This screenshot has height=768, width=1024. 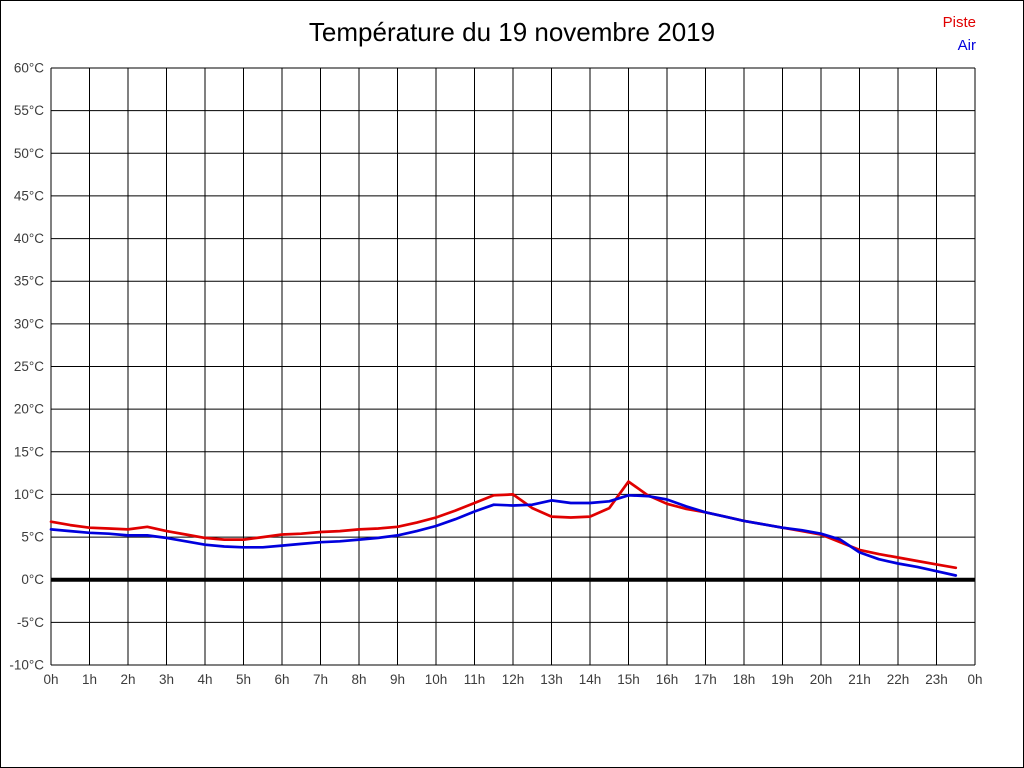 What do you see at coordinates (436, 679) in the screenshot?
I see `svg-text: 10h` at bounding box center [436, 679].